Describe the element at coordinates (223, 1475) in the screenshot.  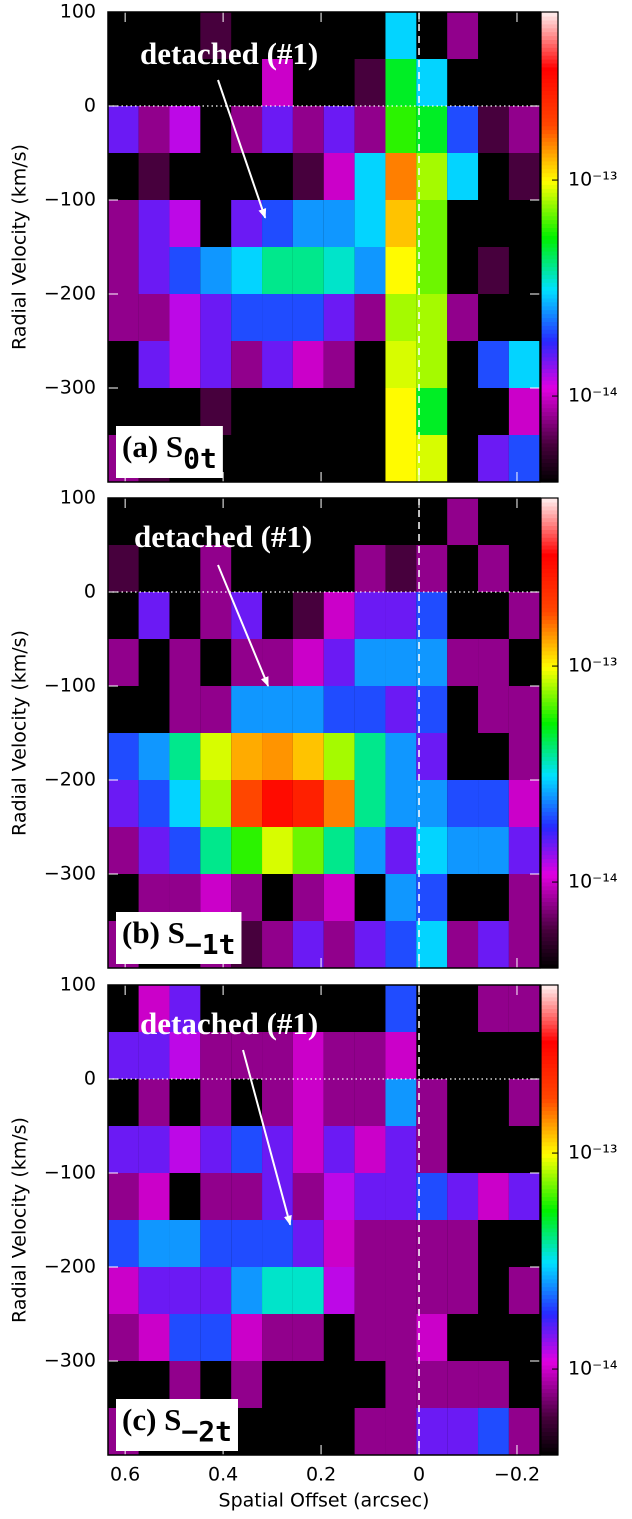
I see `x-tick-label: 0.4` at that location.